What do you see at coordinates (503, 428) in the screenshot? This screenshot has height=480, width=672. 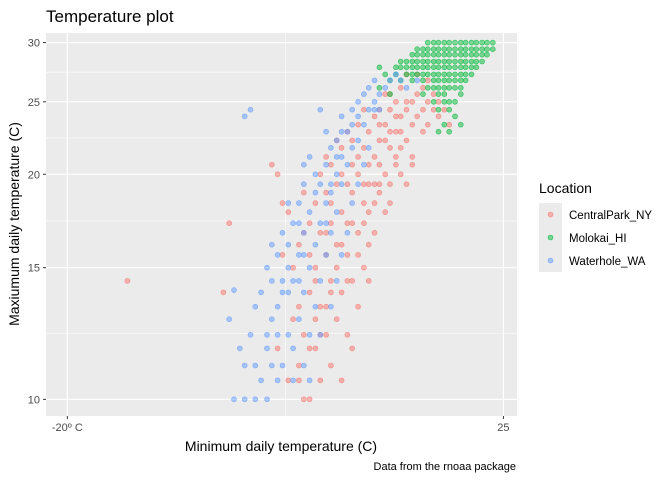 I see `x-tick-label: 25` at bounding box center [503, 428].